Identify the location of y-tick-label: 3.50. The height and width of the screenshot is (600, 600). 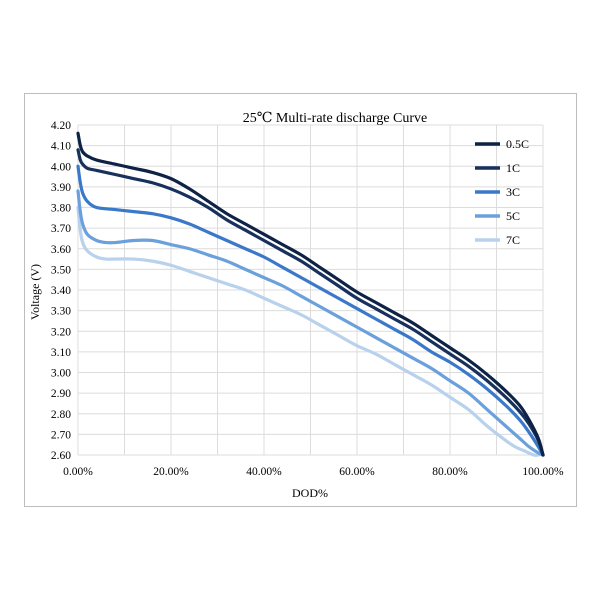
(61, 270).